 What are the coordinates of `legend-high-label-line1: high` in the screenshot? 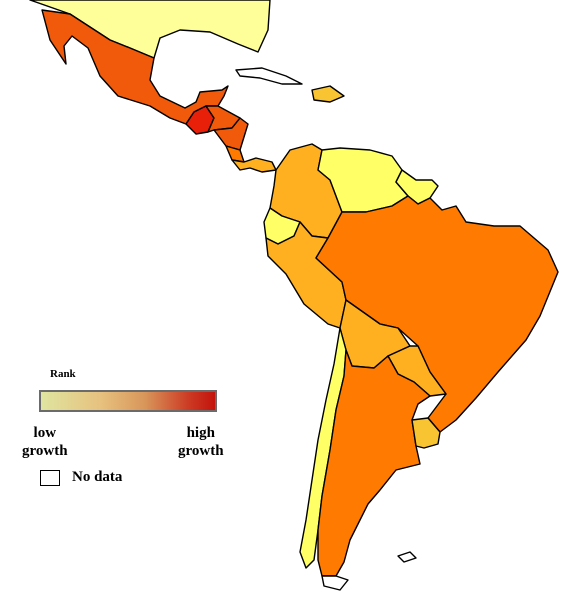 It's located at (200, 433).